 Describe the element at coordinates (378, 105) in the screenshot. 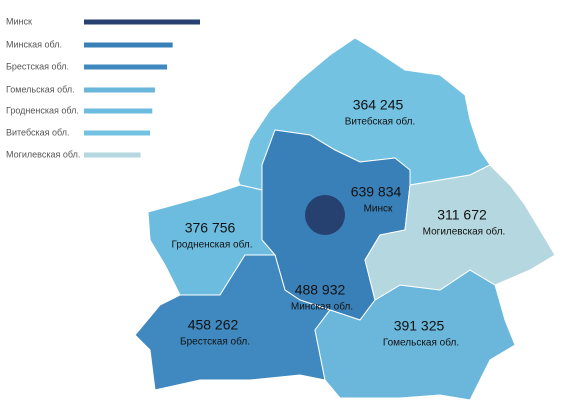

I see `value-label: 364 245` at that location.